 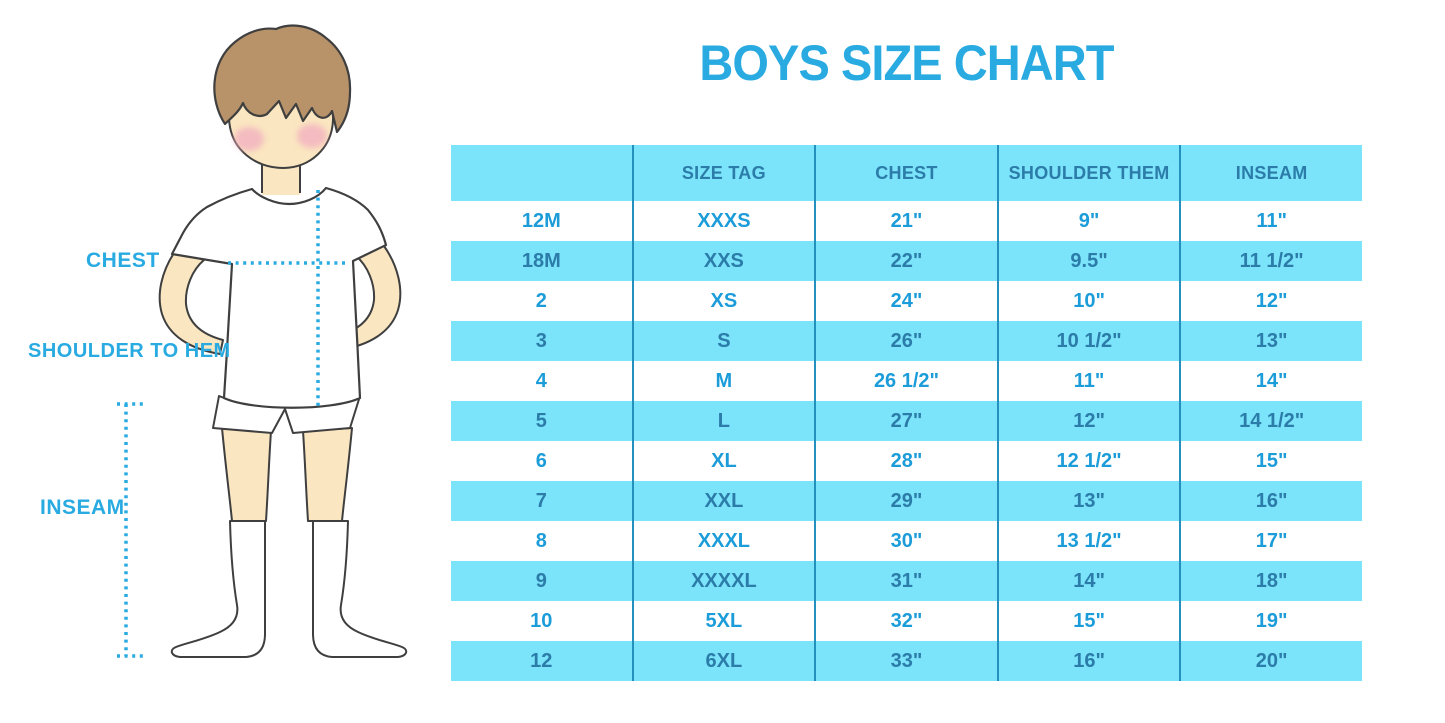 I want to click on table-cell: S, so click(x=723, y=341).